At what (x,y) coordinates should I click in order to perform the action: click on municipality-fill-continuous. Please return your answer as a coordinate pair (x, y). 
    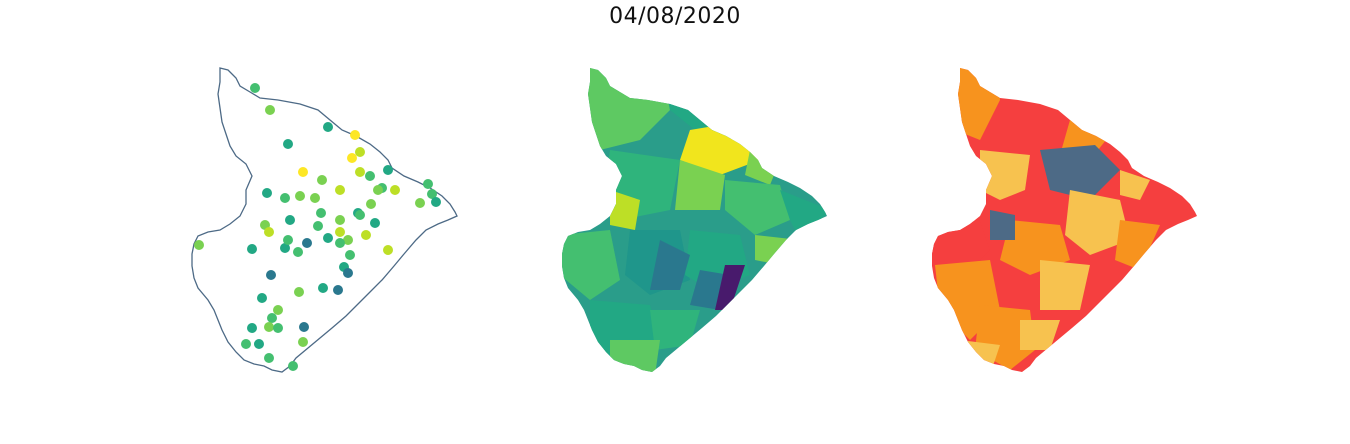
    Looking at the image, I should click on (694, 220).